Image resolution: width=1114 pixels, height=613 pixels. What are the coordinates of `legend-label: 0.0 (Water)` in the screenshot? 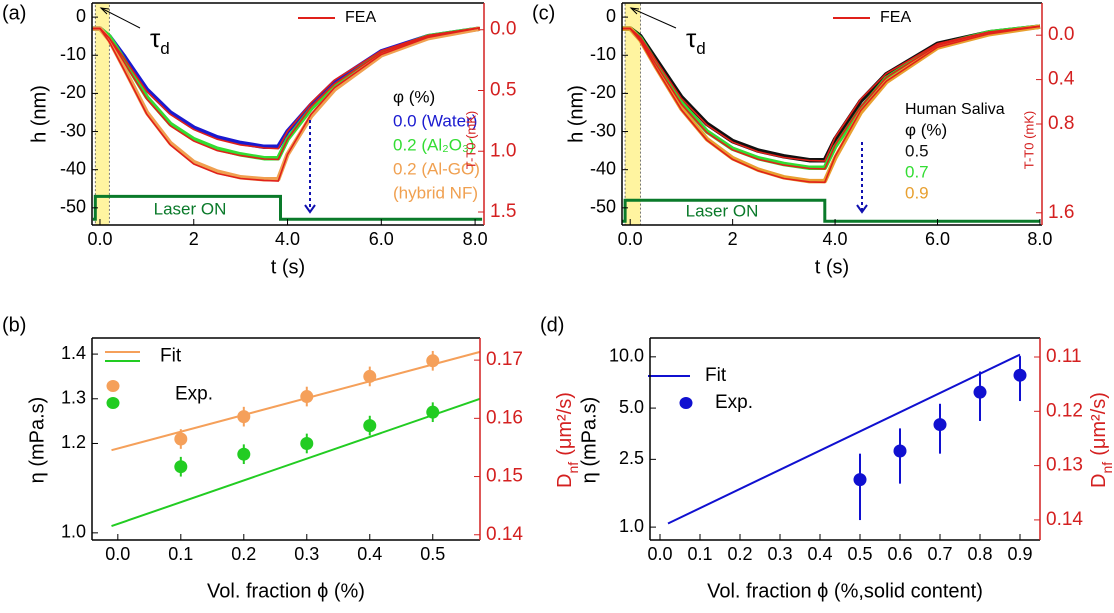 It's located at (435, 120).